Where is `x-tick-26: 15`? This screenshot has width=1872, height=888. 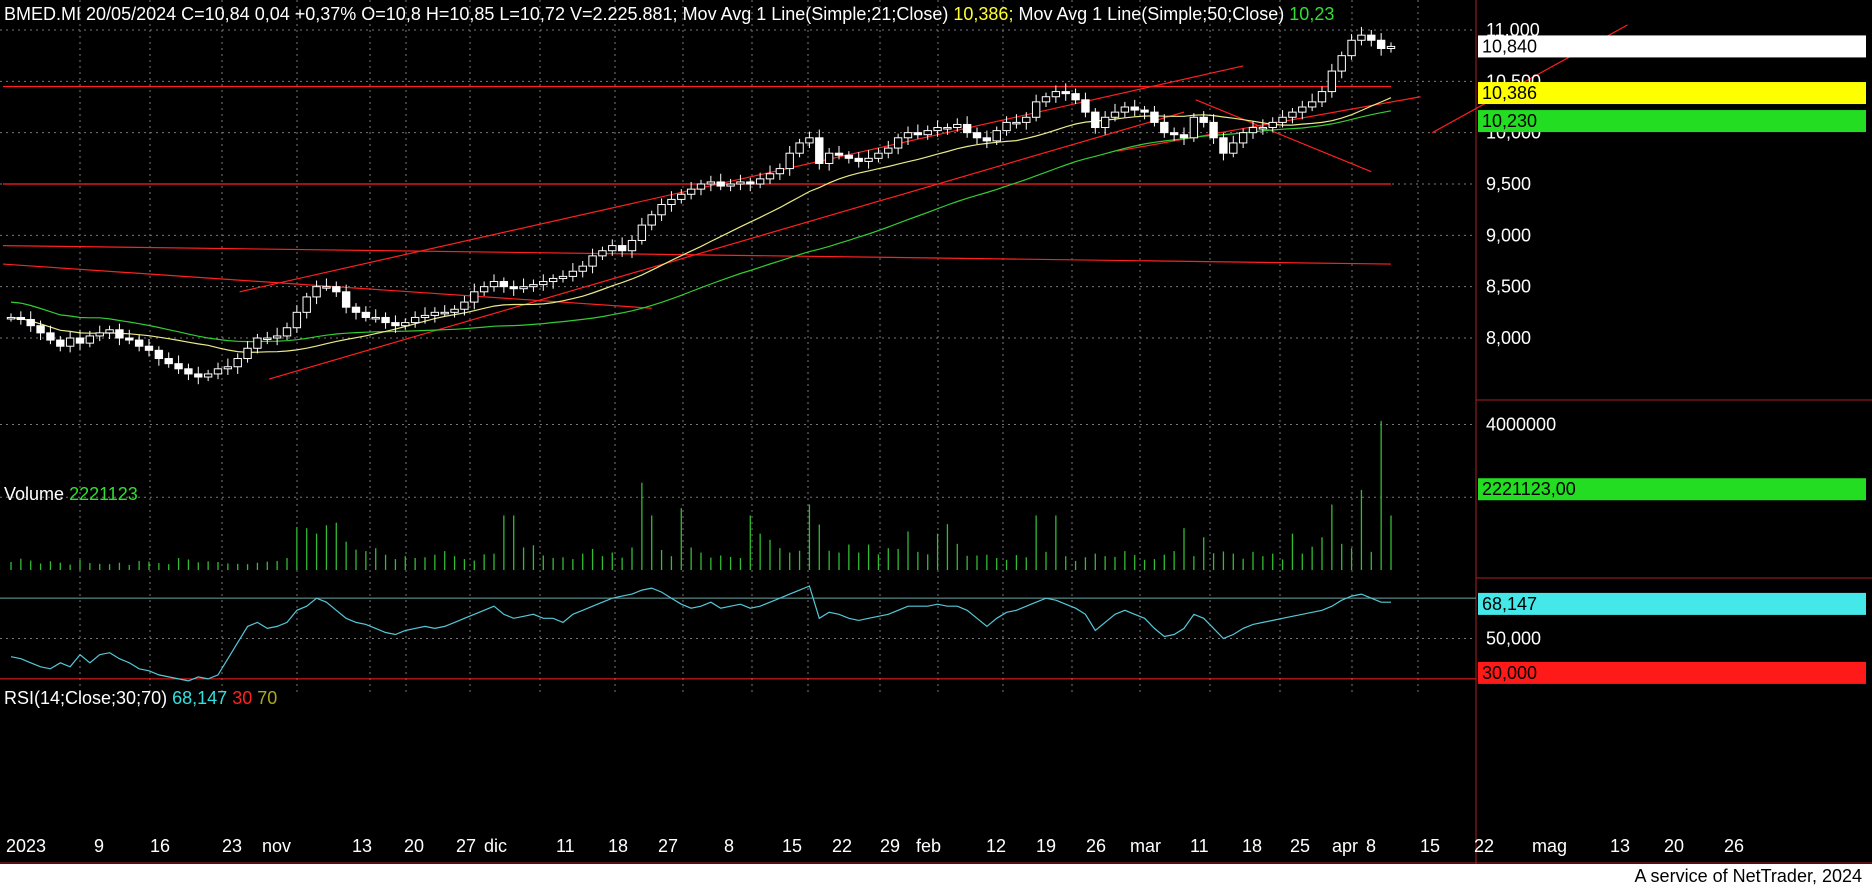 x-tick-26: 15 is located at coordinates (1430, 846).